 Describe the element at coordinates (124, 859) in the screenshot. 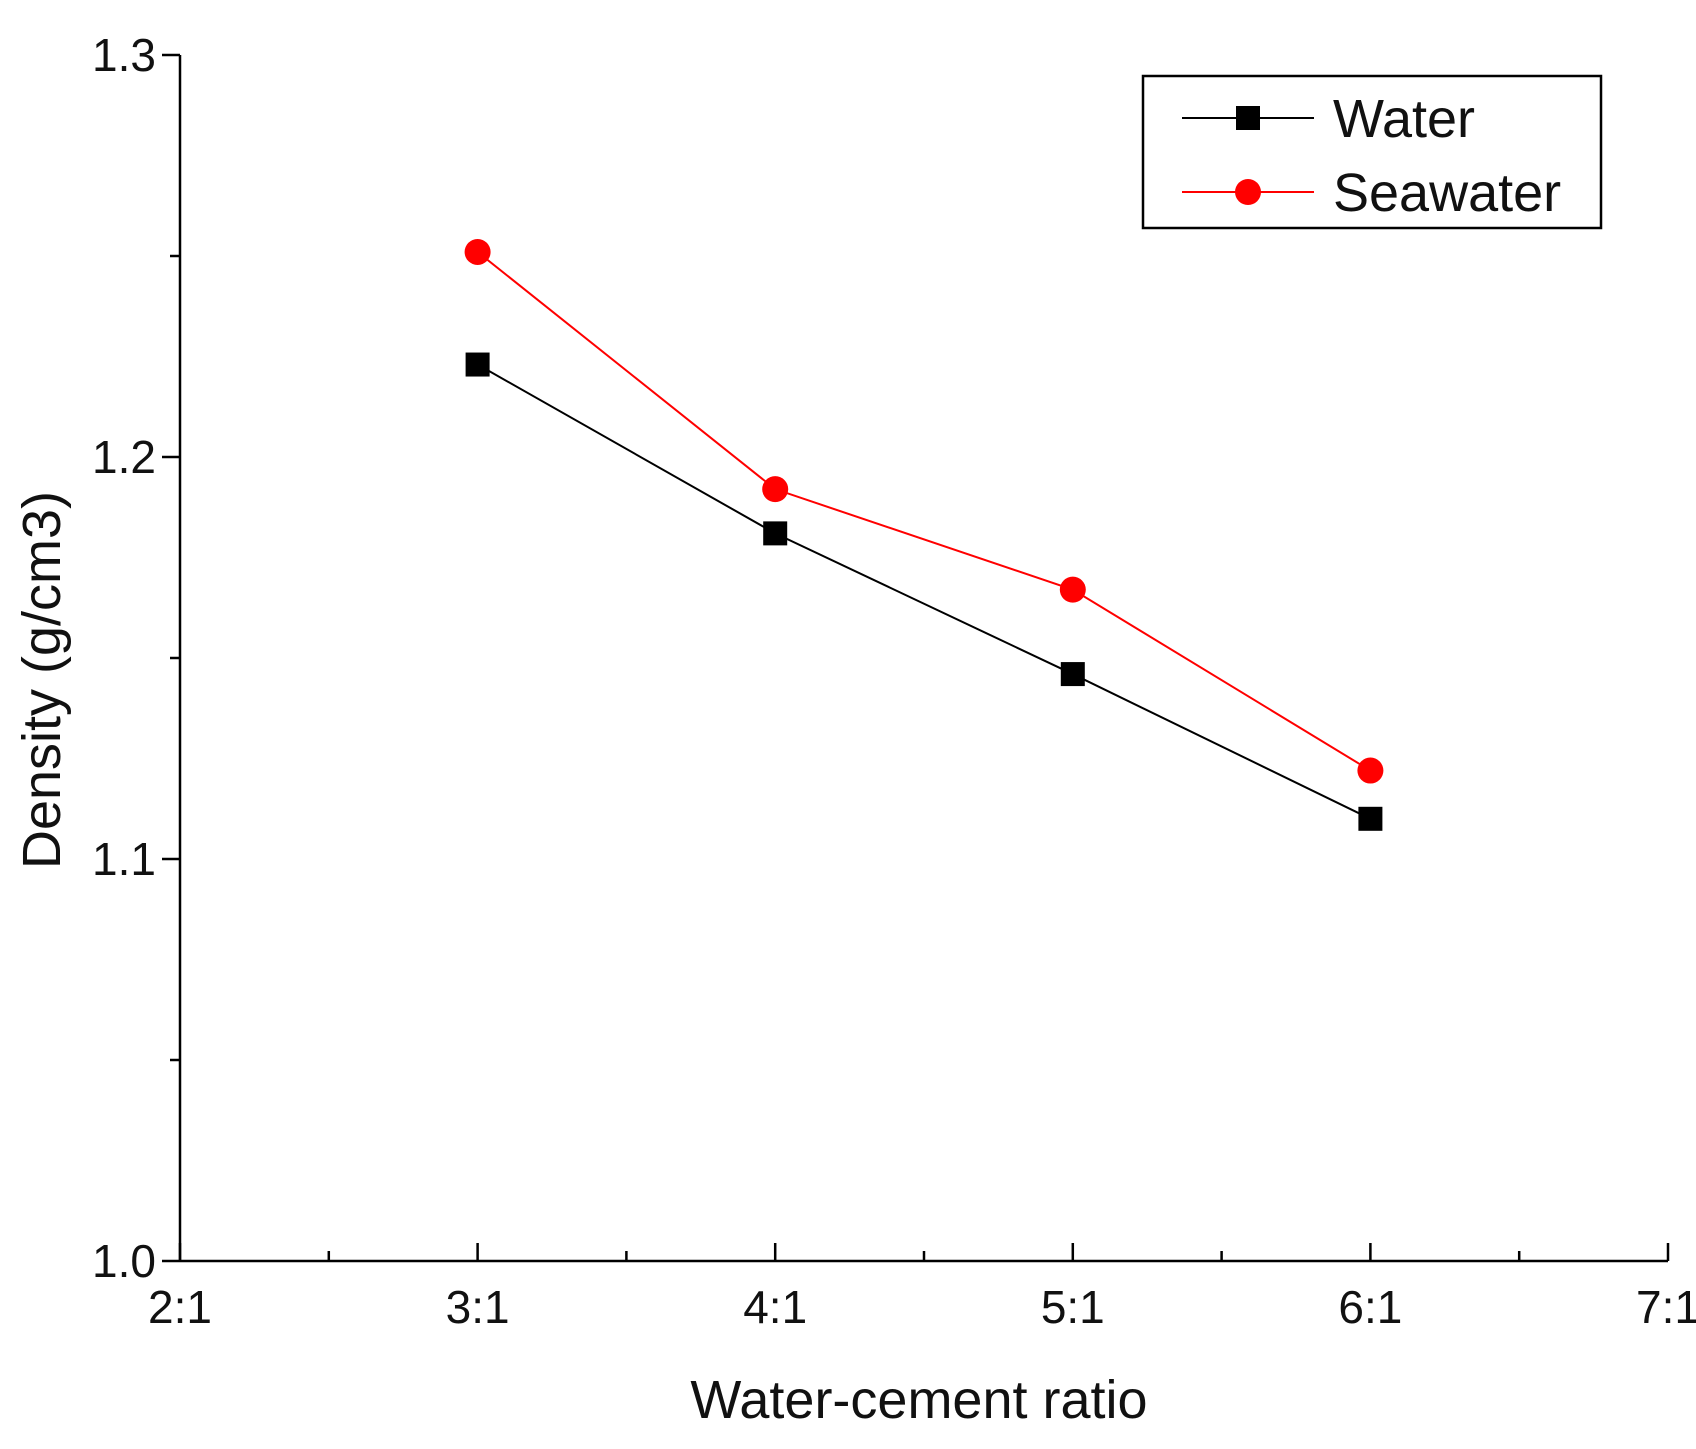

I see `y-tick-label: 1.1` at that location.